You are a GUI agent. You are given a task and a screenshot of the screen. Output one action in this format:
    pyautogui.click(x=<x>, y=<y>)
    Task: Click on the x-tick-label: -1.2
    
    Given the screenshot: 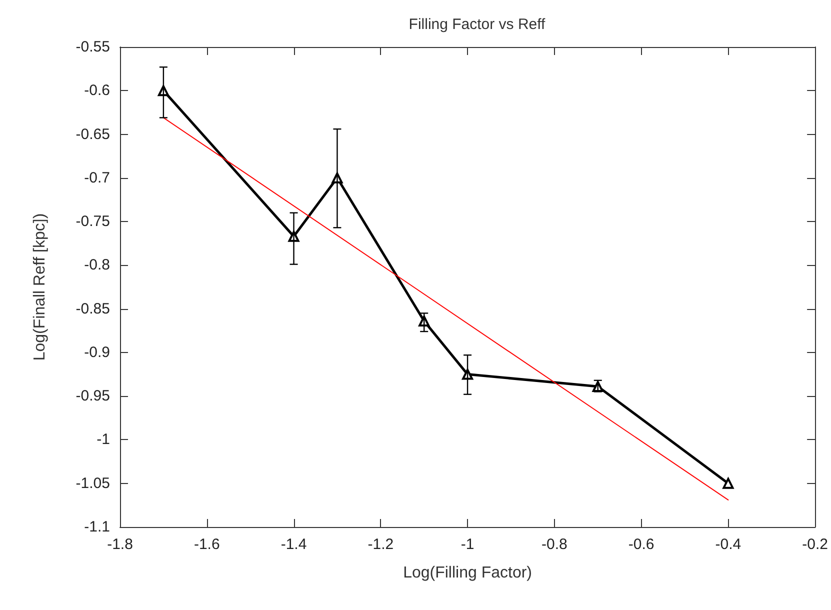 What is the action you would take?
    pyautogui.click(x=381, y=544)
    